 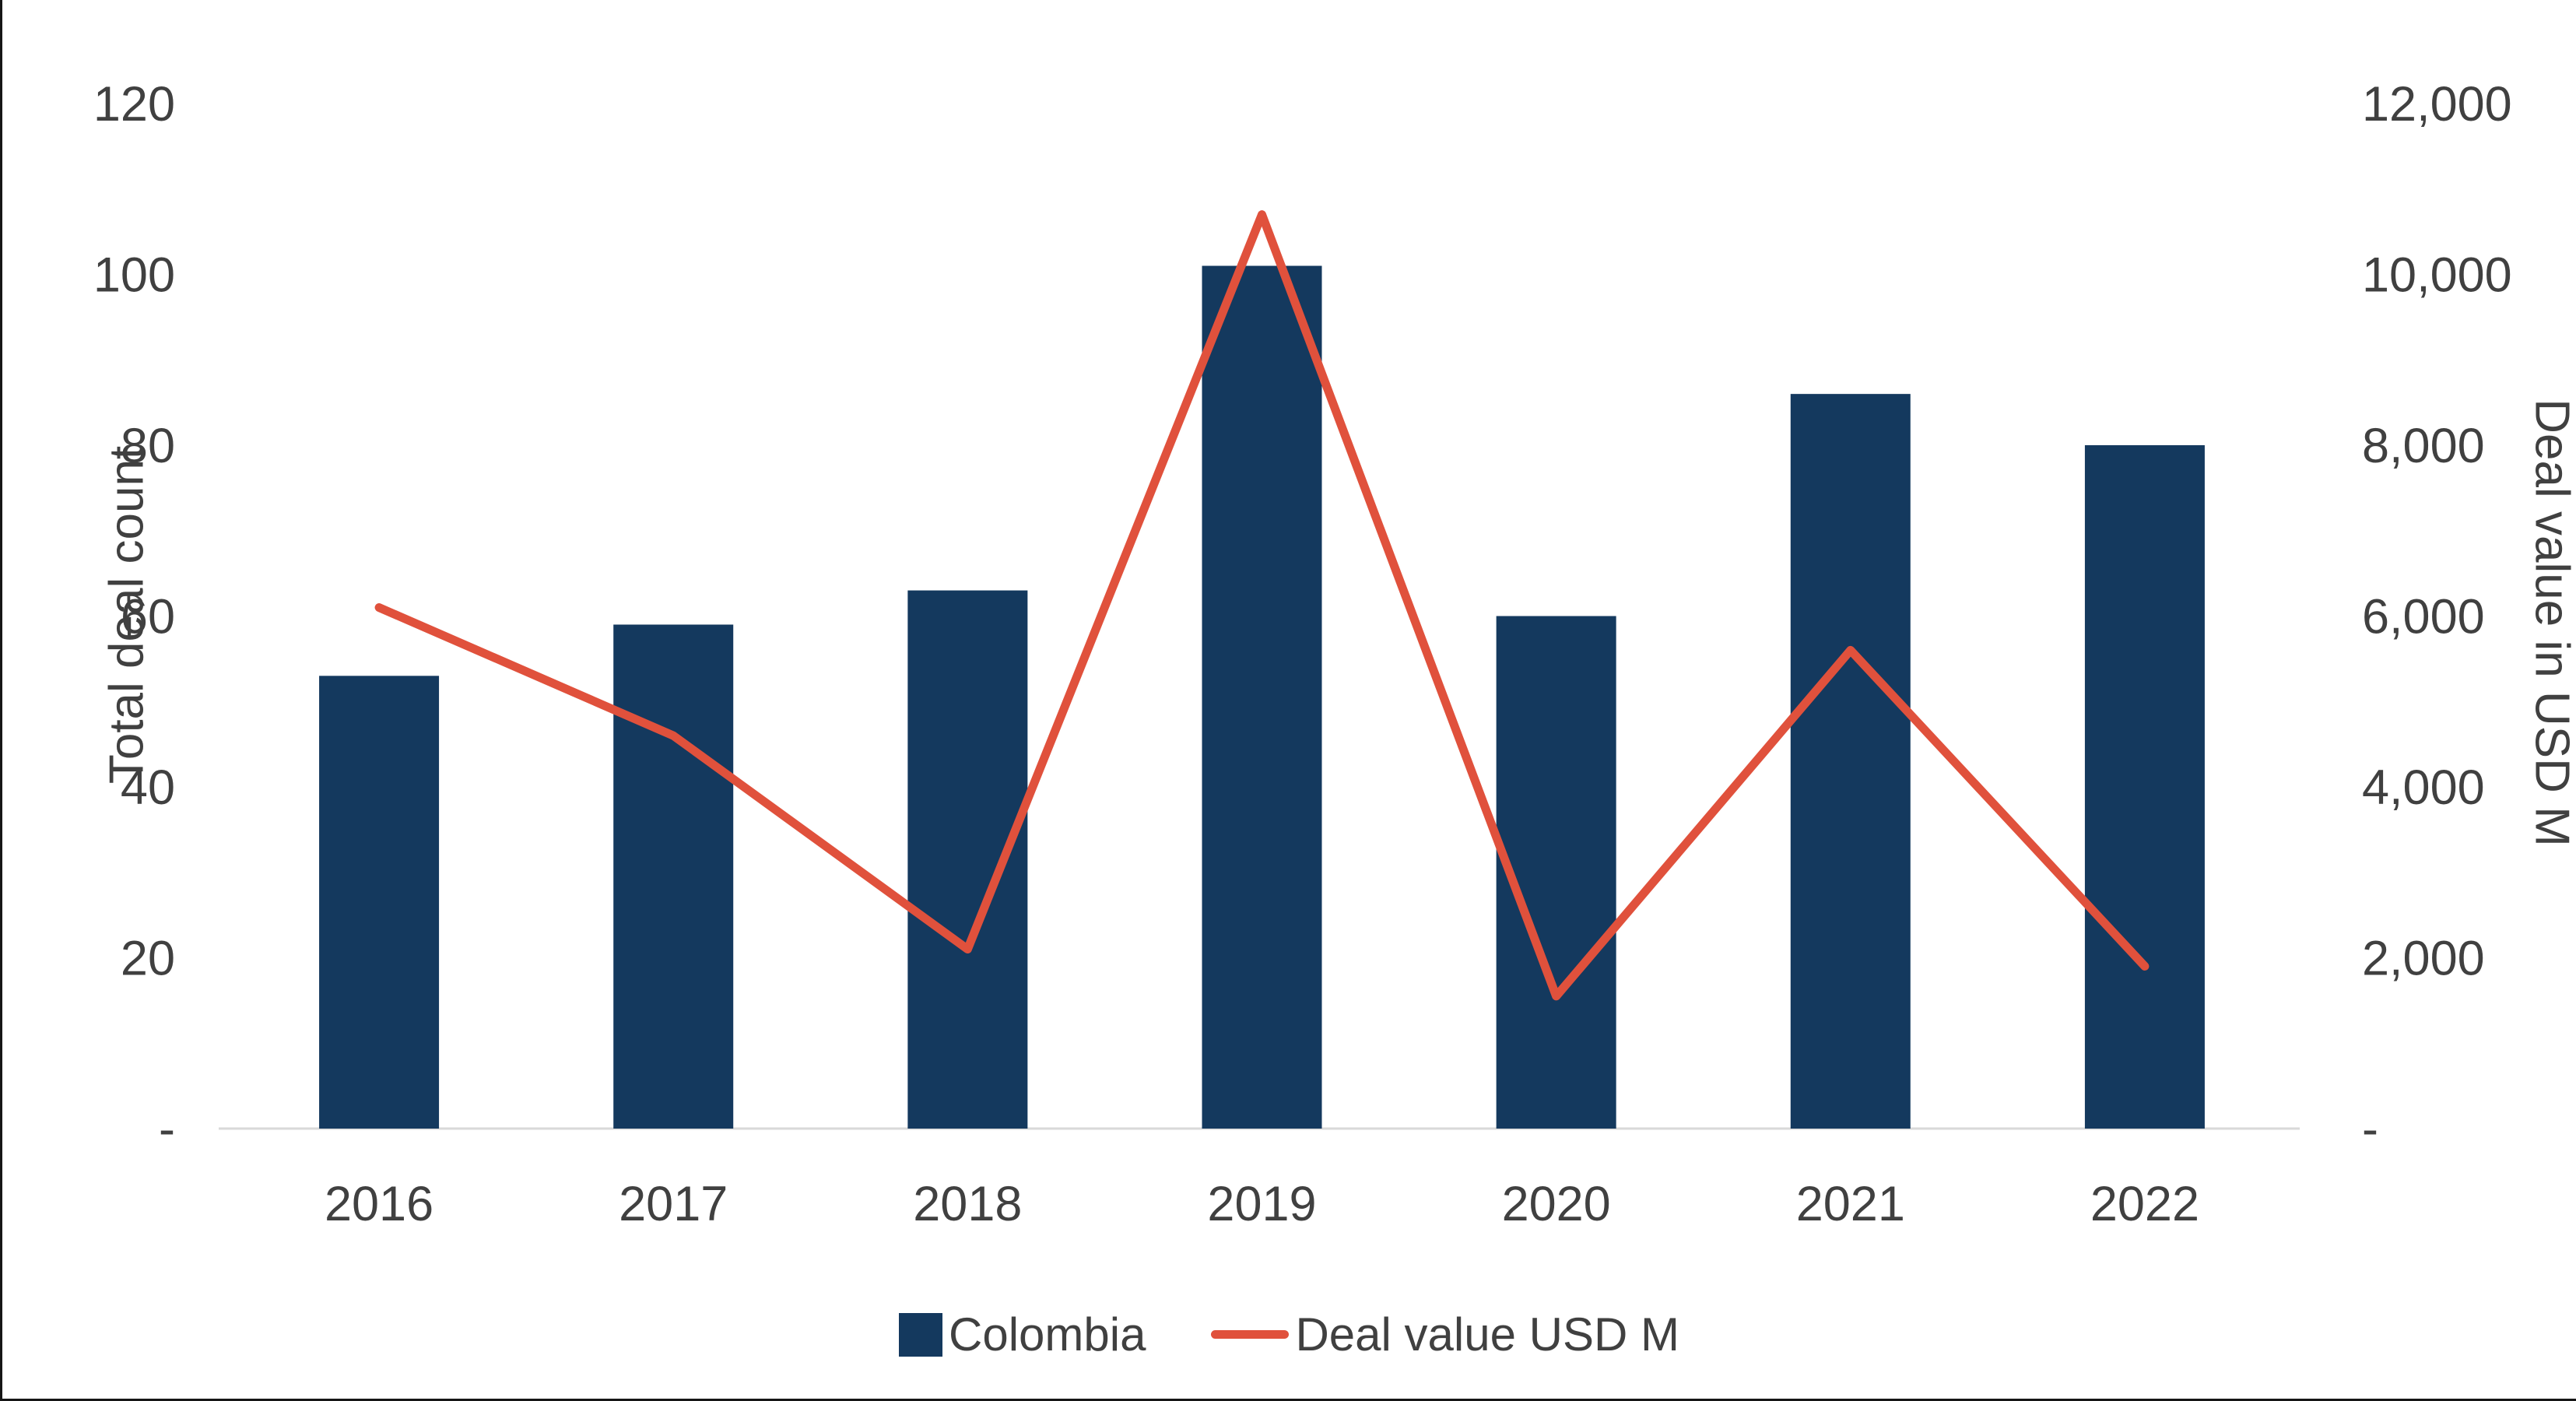 I want to click on deal-value-swatch-icon, so click(x=1251, y=1334).